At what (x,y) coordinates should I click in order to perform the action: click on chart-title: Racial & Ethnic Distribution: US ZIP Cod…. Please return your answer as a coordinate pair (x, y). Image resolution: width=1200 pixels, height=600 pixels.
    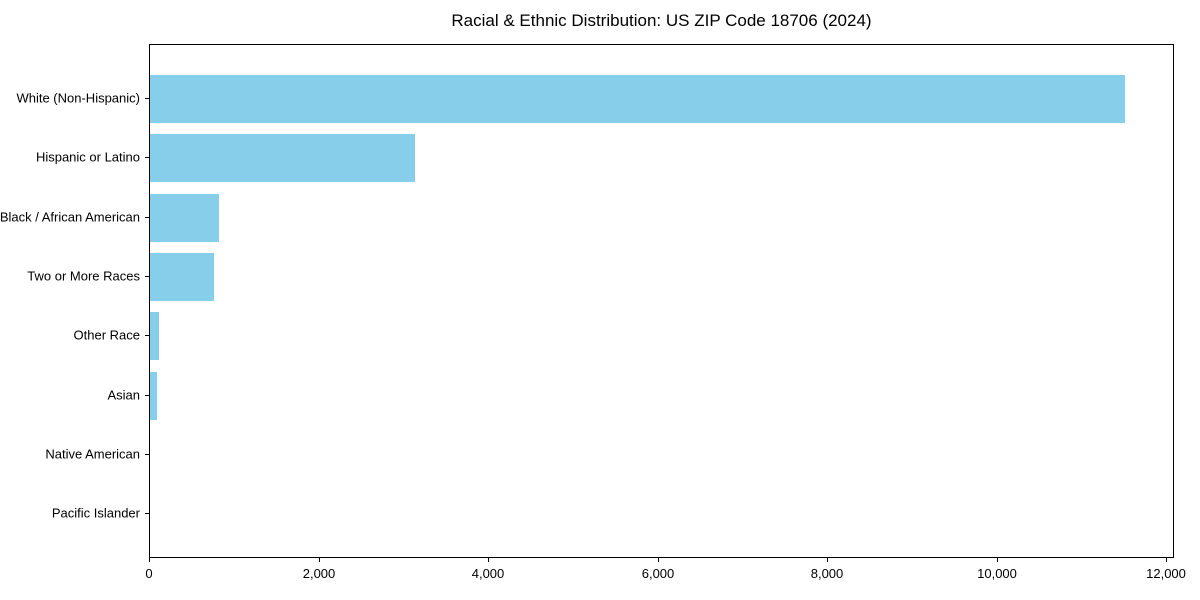
    Looking at the image, I should click on (661, 20).